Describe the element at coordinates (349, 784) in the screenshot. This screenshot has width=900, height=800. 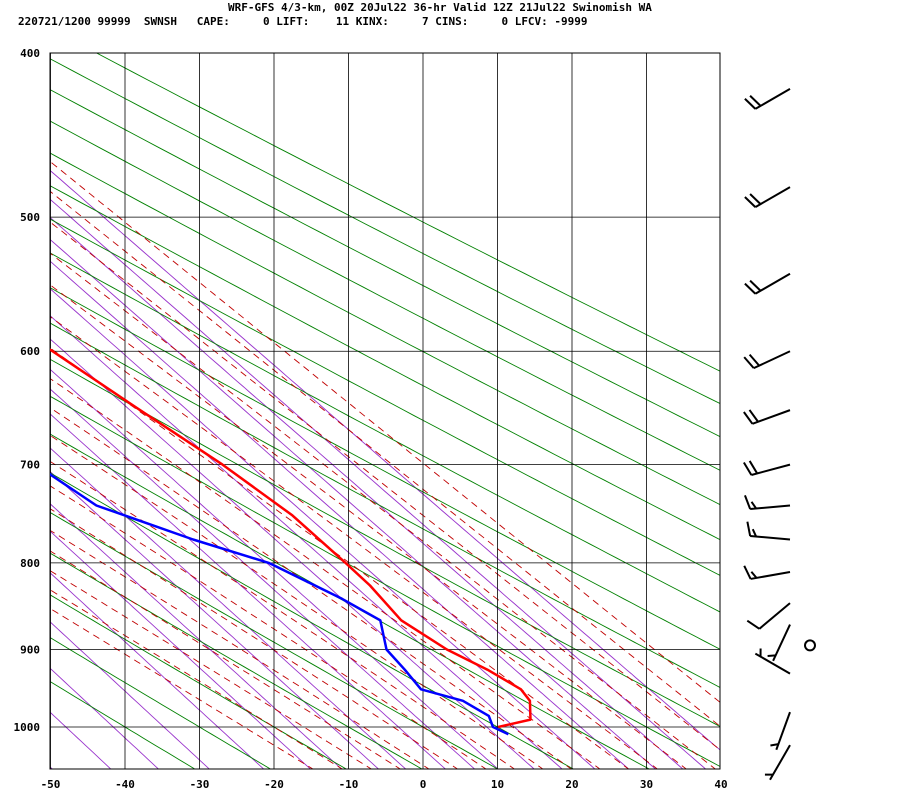
I see `x-tick-label: -10` at that location.